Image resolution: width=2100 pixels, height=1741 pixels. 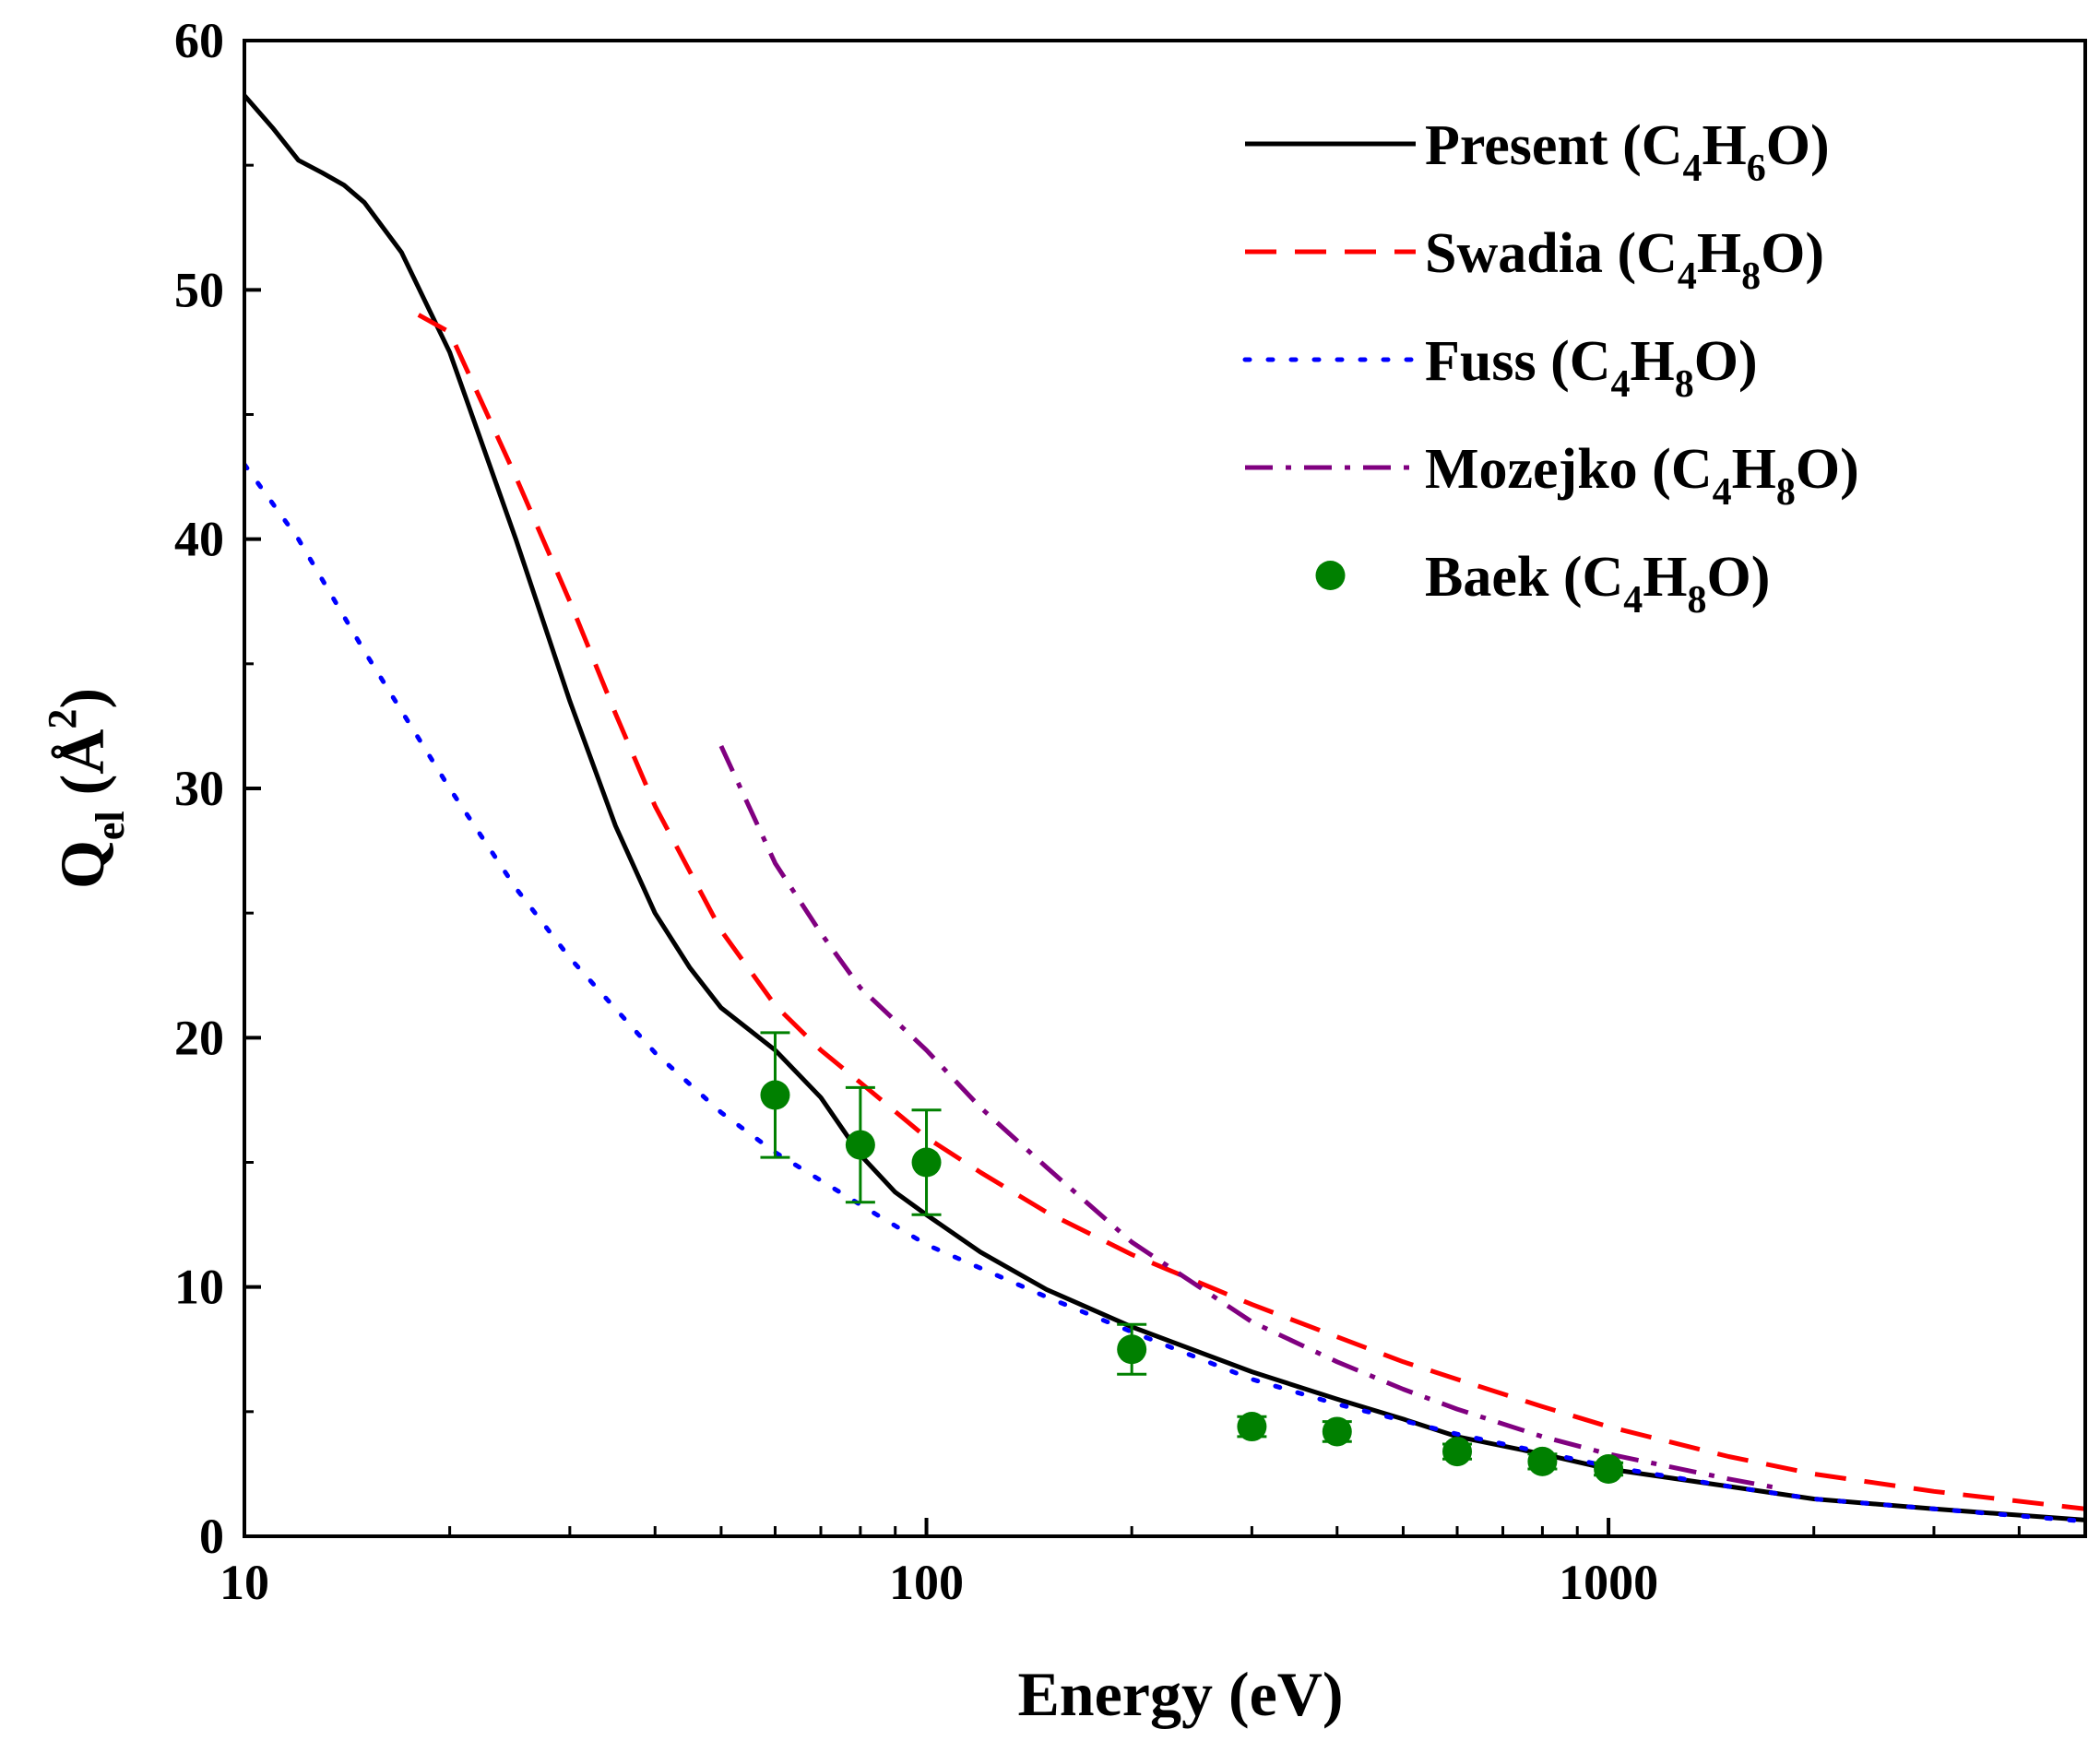 What do you see at coordinates (110, 825) in the screenshot?
I see `y-axis-title-sub: el` at bounding box center [110, 825].